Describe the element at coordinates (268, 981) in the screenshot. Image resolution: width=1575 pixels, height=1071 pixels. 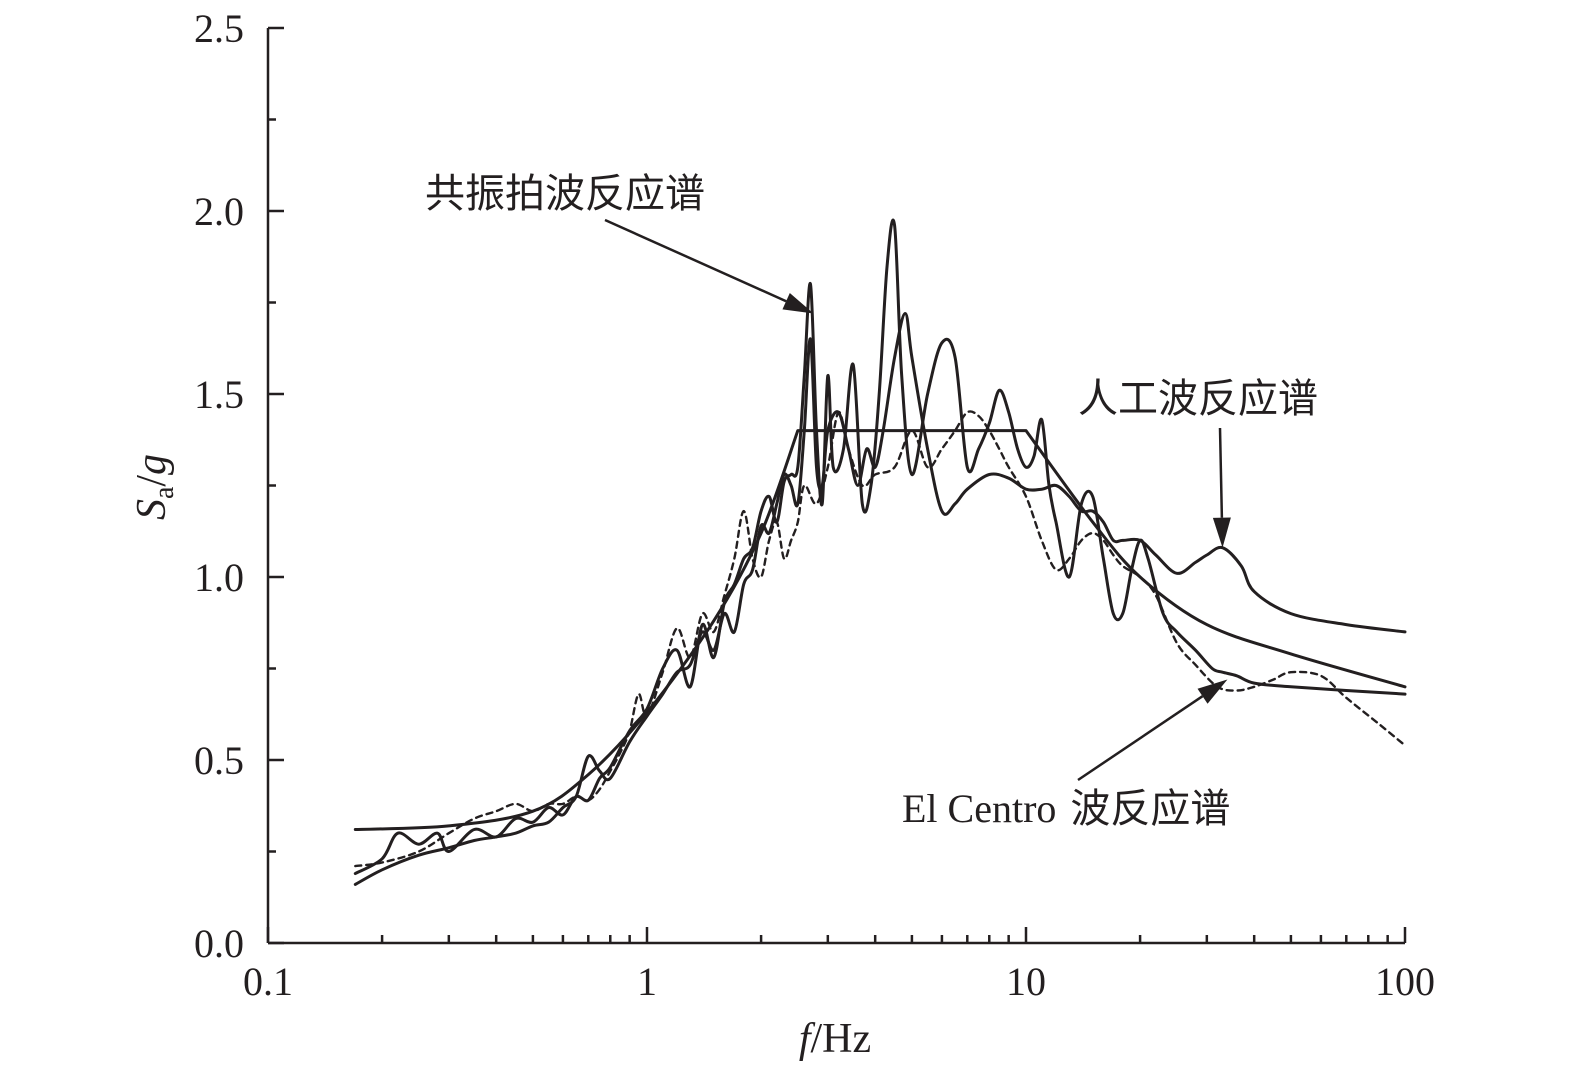
I see `x-tick-label: 0.1` at that location.